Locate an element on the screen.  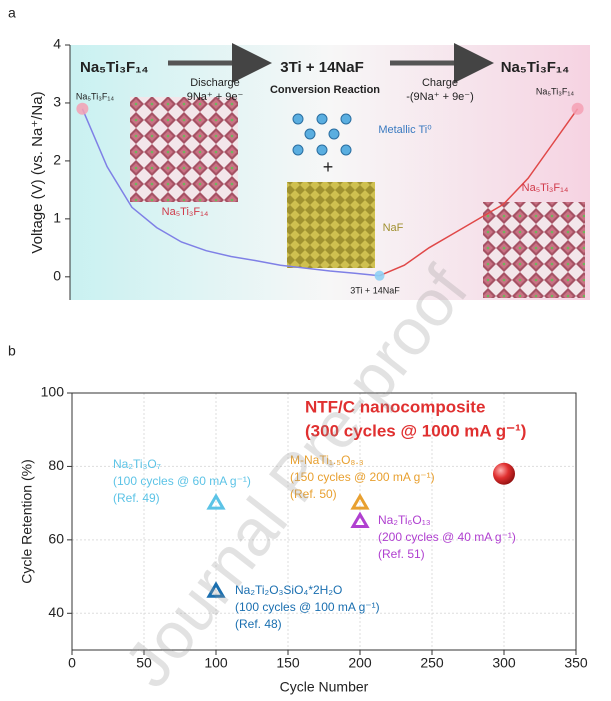
annotation: Conversion Reaction is located at coordinates (325, 90).